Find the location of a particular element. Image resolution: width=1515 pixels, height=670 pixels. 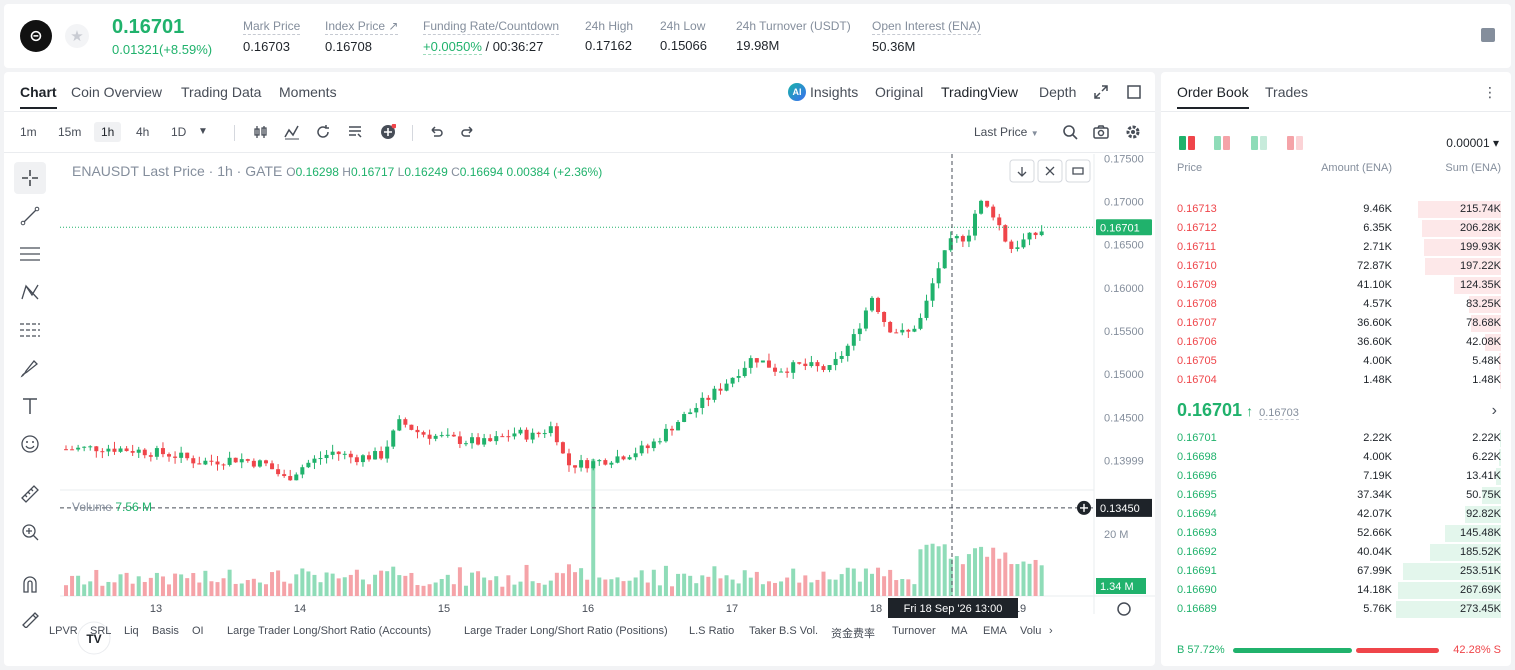

layout-asks-only-icon is located at coordinates (1295, 143).